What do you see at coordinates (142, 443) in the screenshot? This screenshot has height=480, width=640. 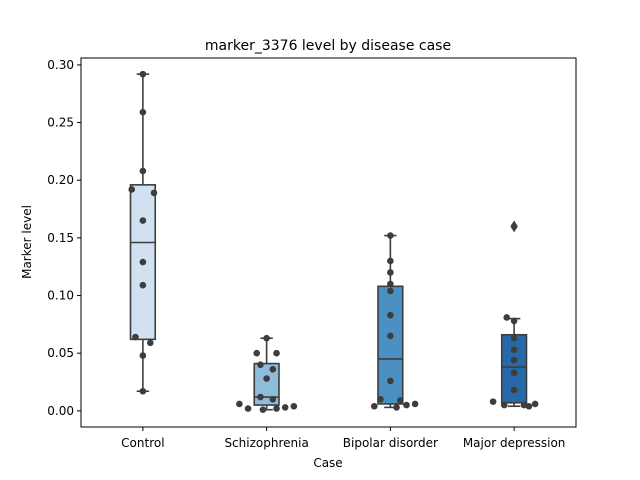 I see `x-tick-label: Control` at bounding box center [142, 443].